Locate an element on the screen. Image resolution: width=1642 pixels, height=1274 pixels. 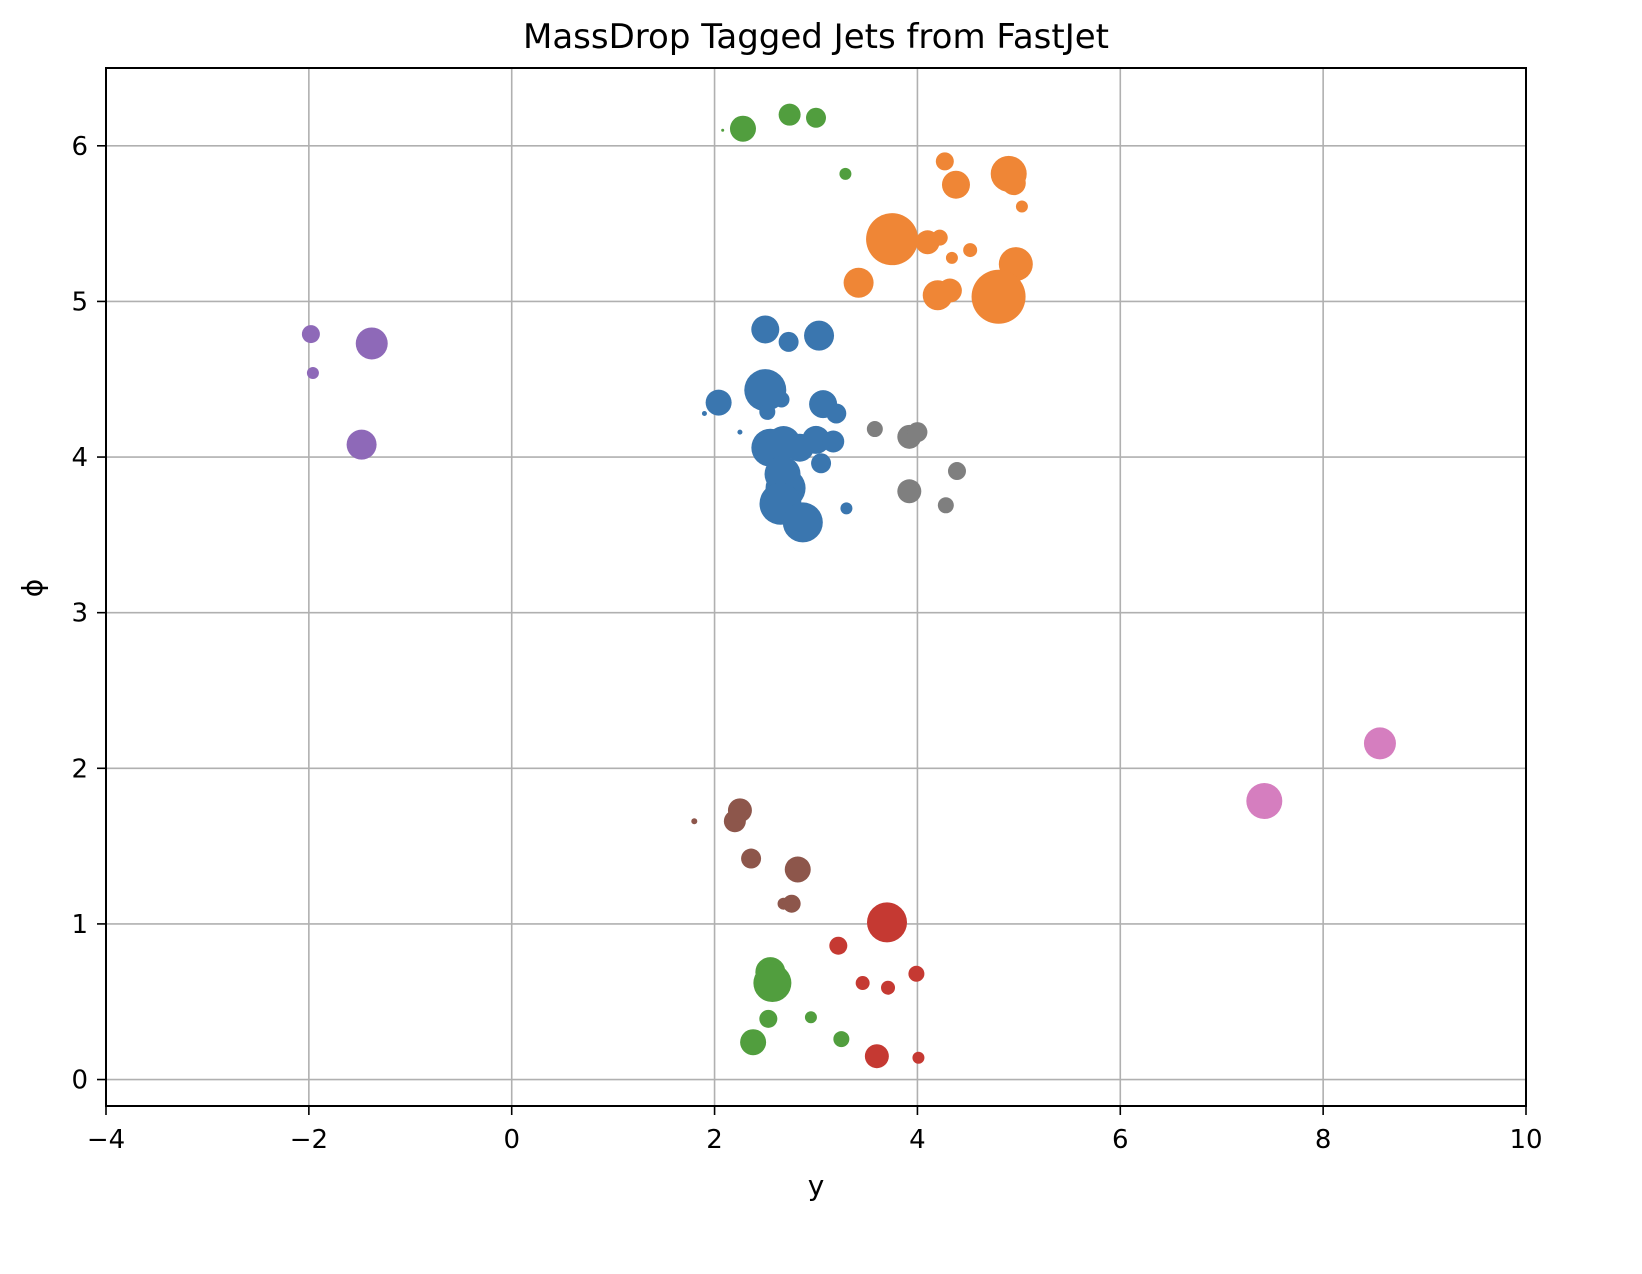
x-tick-label: 0 is located at coordinates (511, 1140).